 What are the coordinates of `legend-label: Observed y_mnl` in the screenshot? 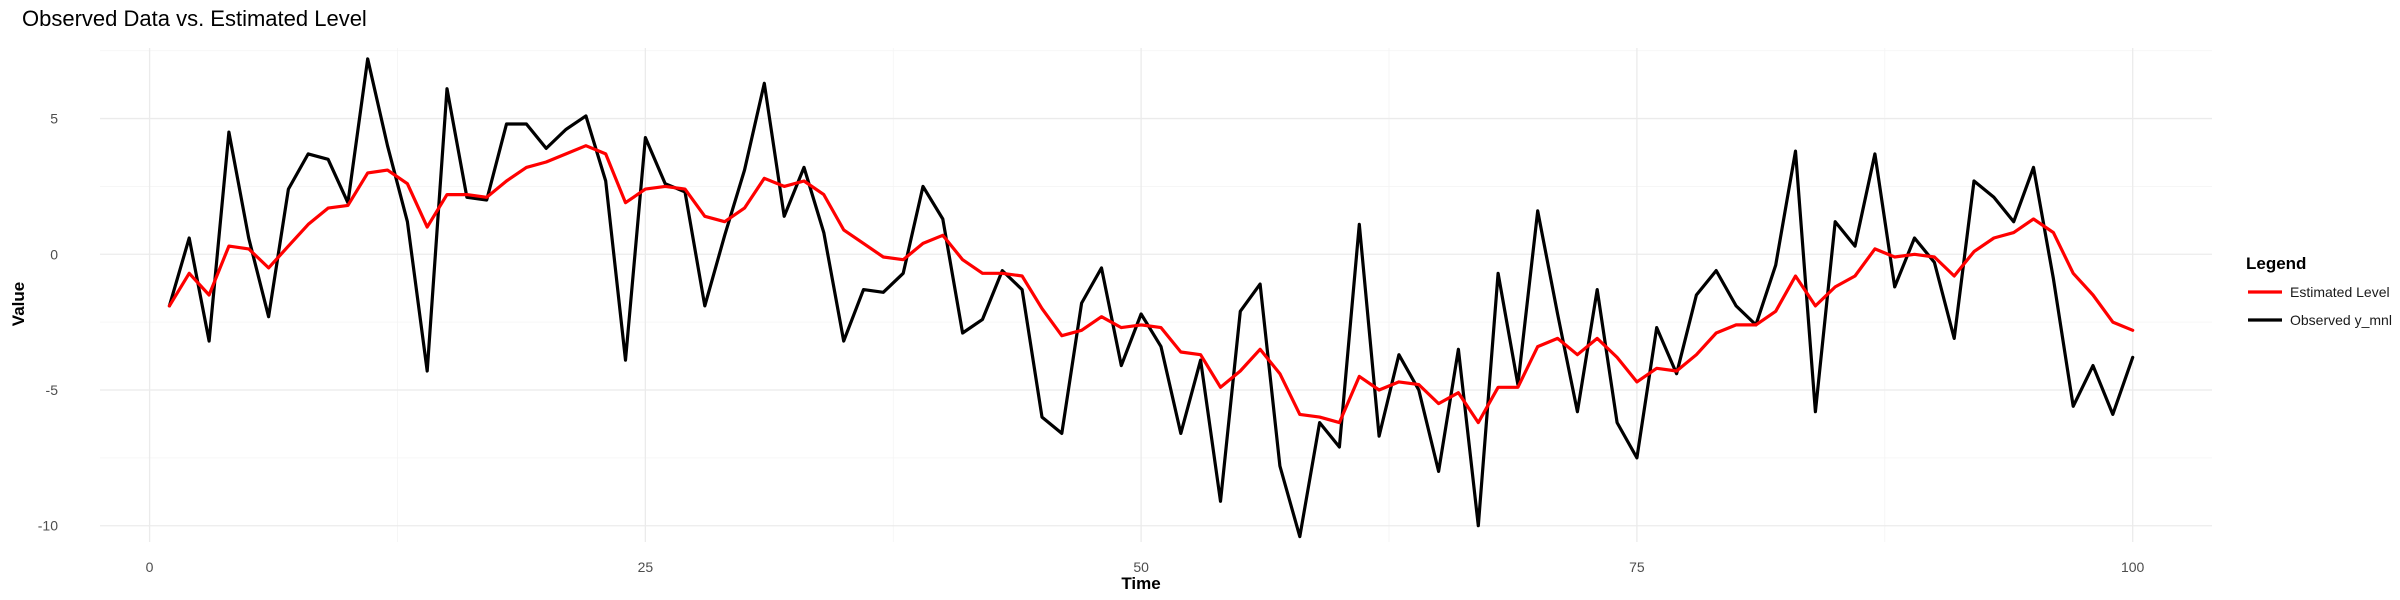 It's located at (2341, 320).